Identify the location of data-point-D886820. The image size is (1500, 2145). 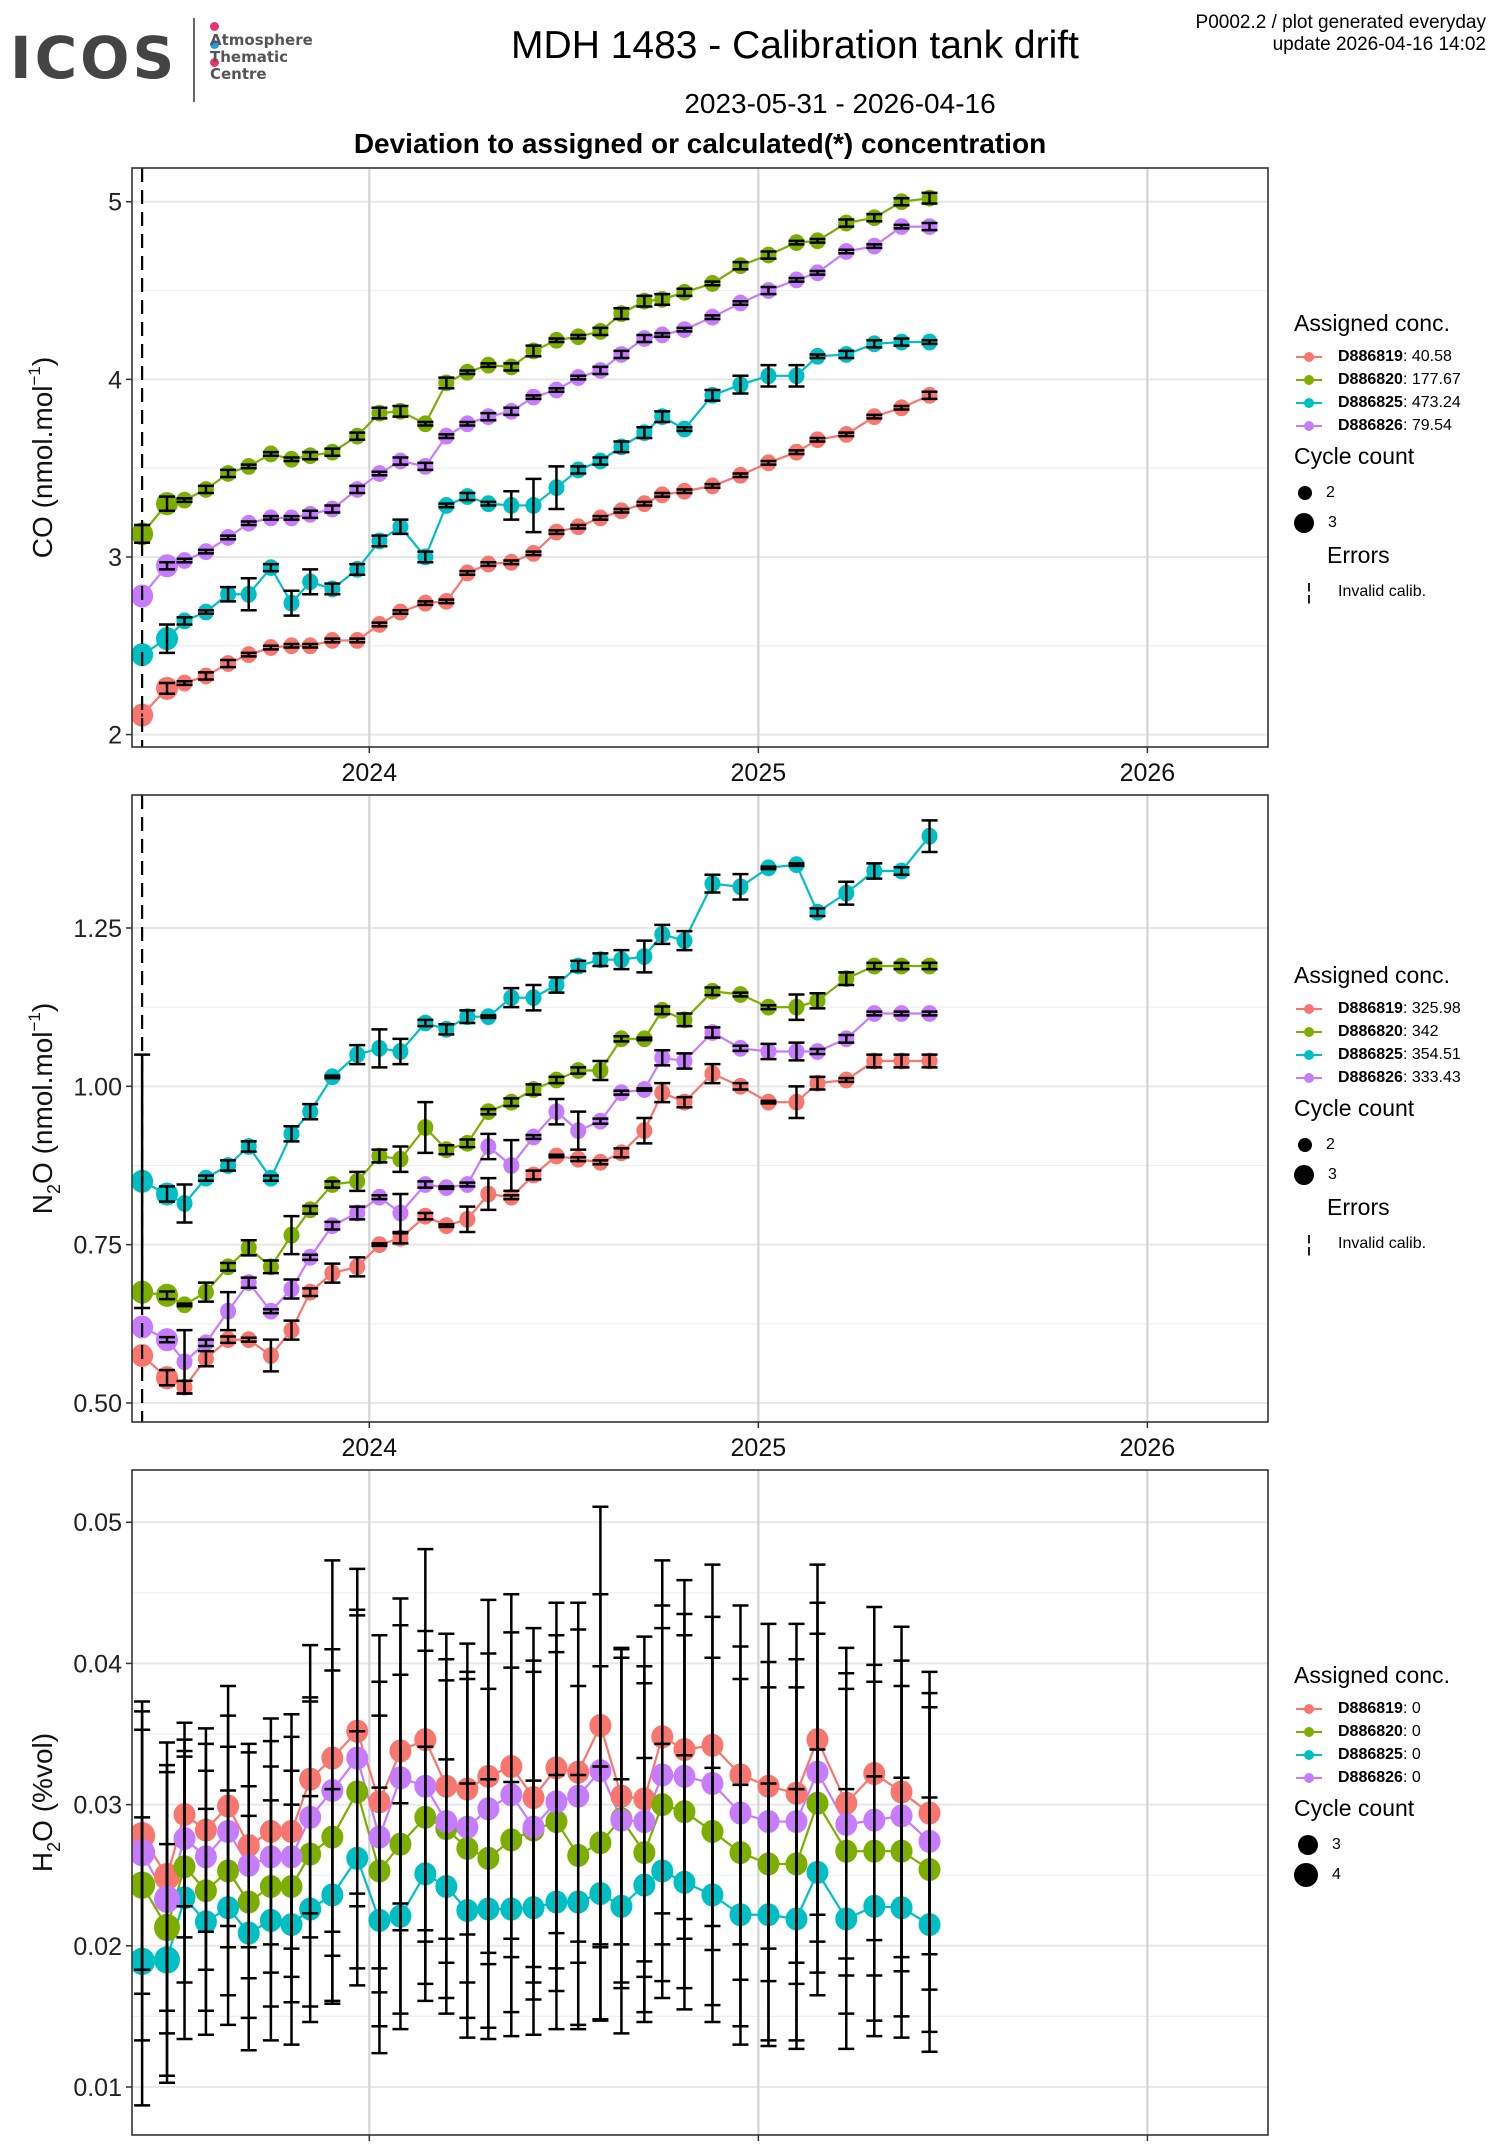
(144, 1885).